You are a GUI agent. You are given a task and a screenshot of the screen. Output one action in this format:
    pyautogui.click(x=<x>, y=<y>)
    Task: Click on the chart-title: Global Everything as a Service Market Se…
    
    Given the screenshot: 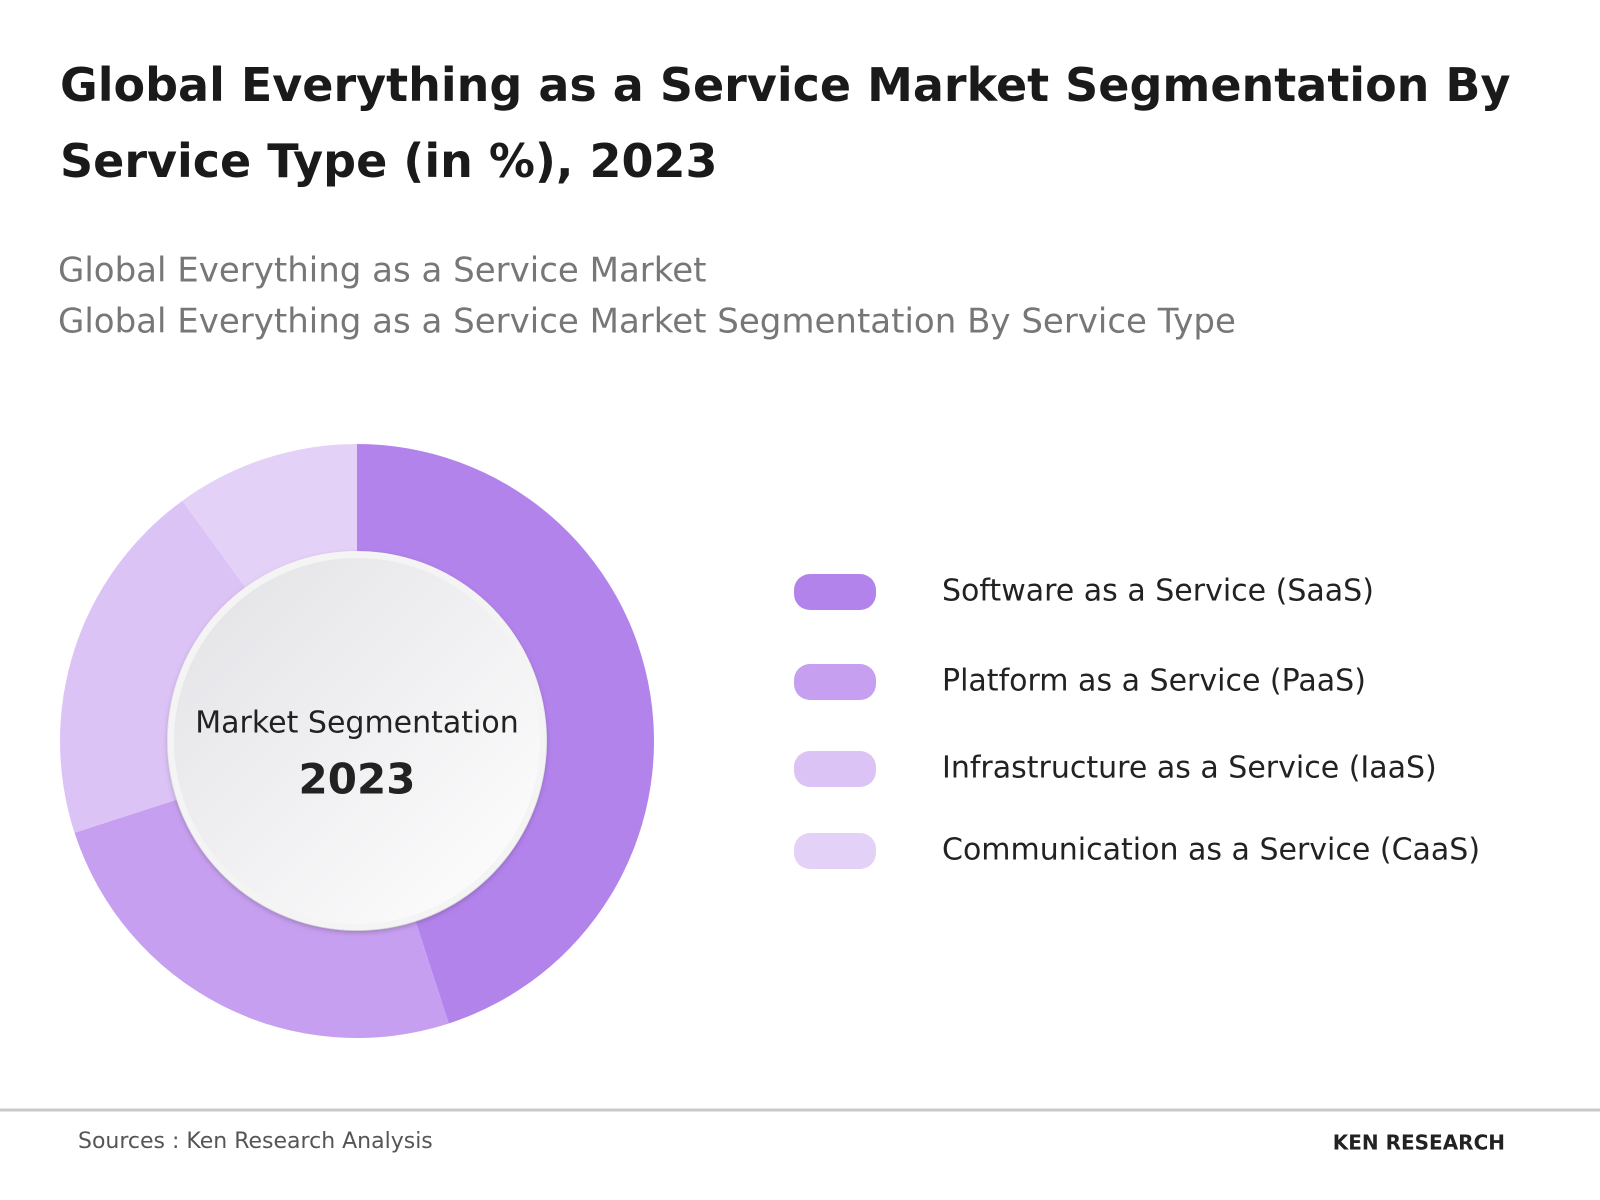 What is the action you would take?
    pyautogui.click(x=785, y=123)
    